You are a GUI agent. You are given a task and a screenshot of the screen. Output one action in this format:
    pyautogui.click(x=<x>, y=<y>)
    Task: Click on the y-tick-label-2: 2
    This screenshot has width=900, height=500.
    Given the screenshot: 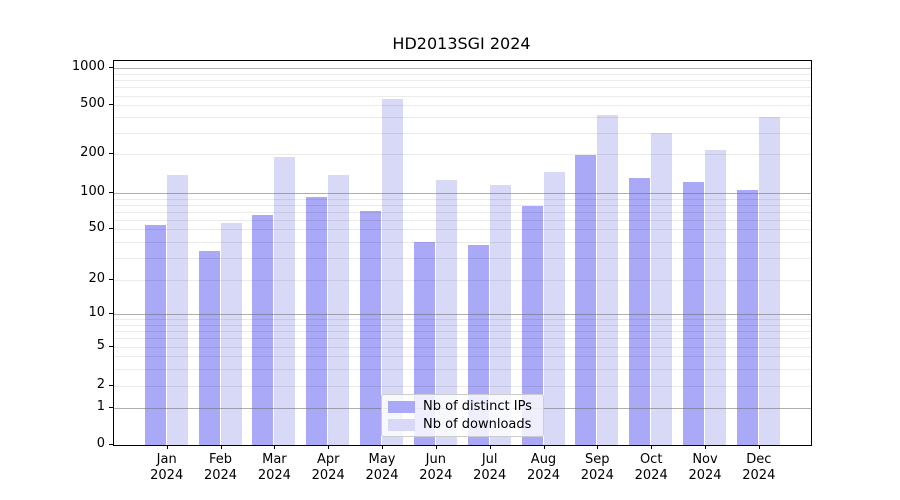 What is the action you would take?
    pyautogui.click(x=100, y=384)
    